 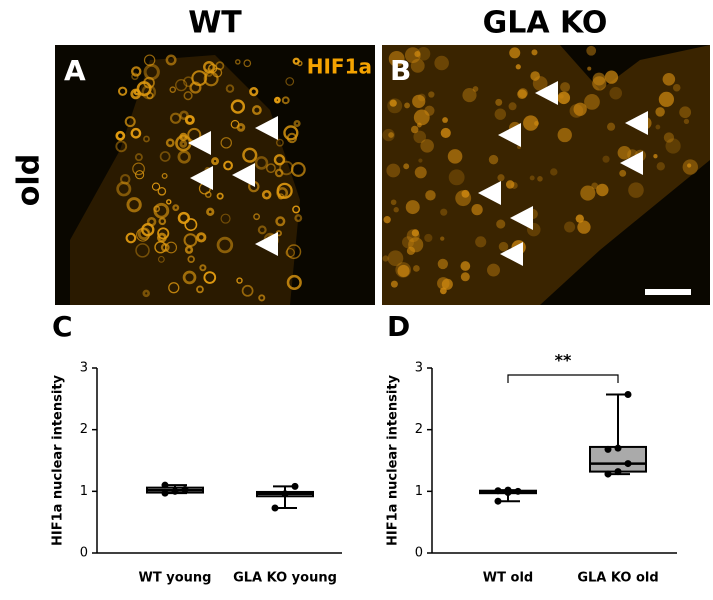 What do you see at coordinates (58, 460) in the screenshot?
I see `y-axis-label: HIF1a nuclear intensity` at bounding box center [58, 460].